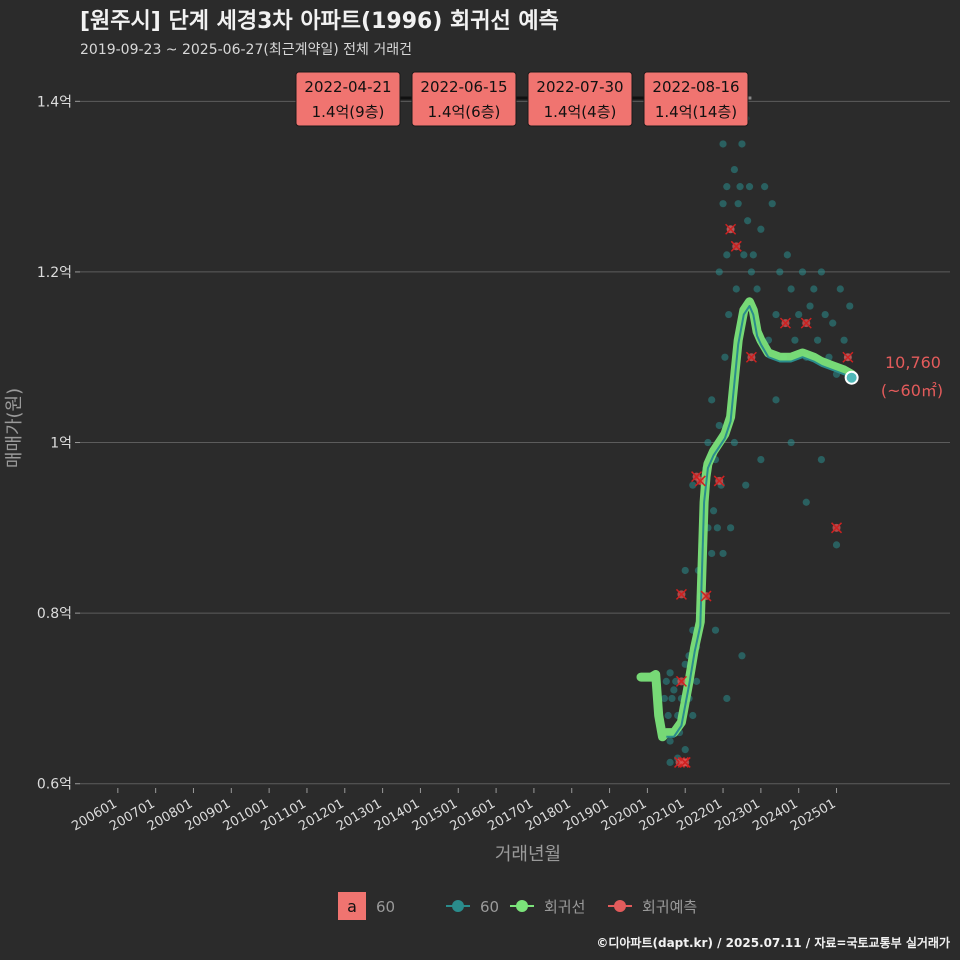 The height and width of the screenshot is (960, 960). What do you see at coordinates (61, 444) in the screenshot?
I see `y-tick-label: 1억` at bounding box center [61, 444].